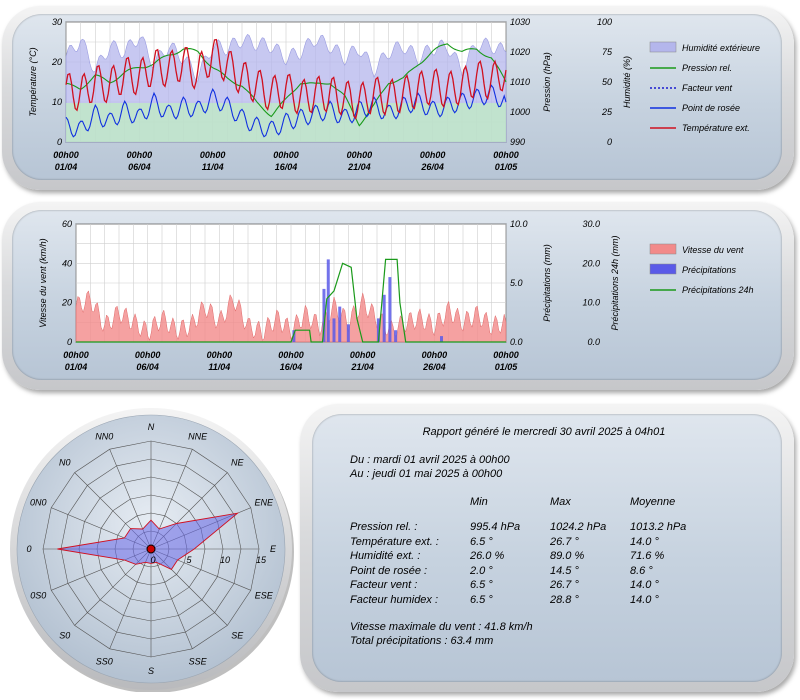  Describe the element at coordinates (591, 224) in the screenshot. I see `y-right2-tick: 30.0` at that location.